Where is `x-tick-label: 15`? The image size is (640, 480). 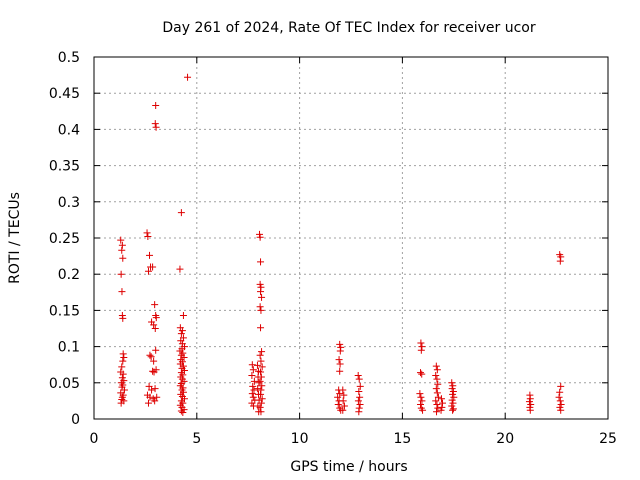
x-tick-label: 15 is located at coordinates (402, 439).